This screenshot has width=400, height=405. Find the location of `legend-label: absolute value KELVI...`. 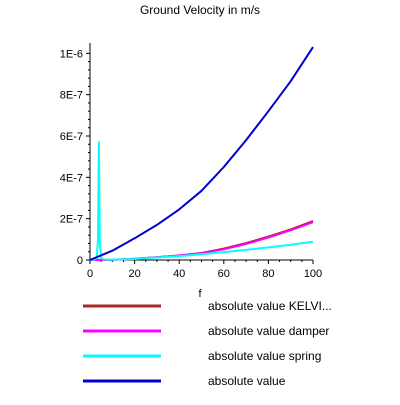

legend-label: absolute value KELVI... is located at coordinates (270, 306).